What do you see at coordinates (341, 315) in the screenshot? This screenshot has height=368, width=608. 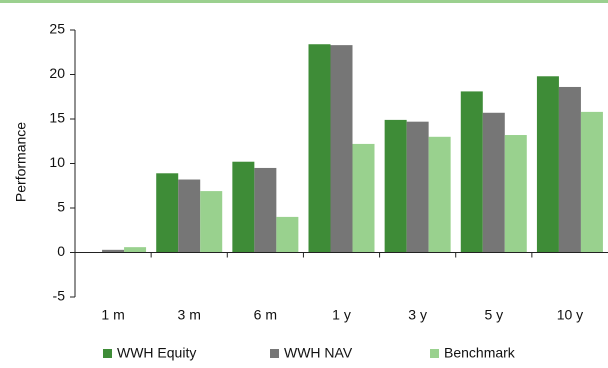 I see `x-tick-label: 1 y` at bounding box center [341, 315].